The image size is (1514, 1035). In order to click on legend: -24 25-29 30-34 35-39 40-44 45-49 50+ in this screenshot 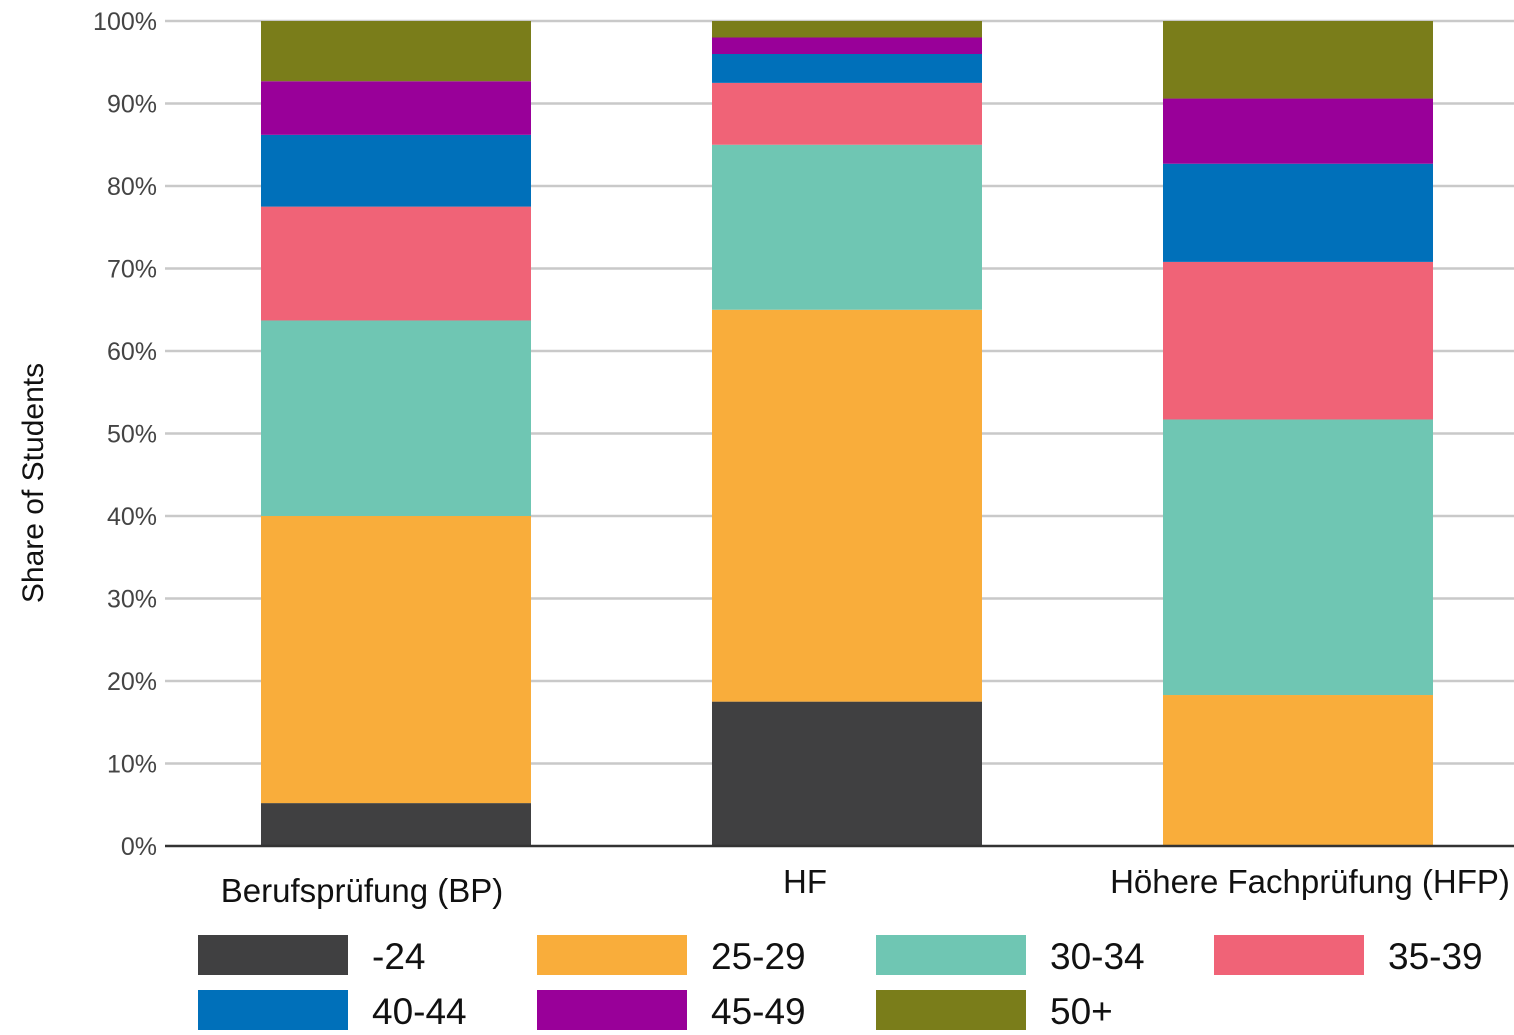, I will do `click(840, 983)`.